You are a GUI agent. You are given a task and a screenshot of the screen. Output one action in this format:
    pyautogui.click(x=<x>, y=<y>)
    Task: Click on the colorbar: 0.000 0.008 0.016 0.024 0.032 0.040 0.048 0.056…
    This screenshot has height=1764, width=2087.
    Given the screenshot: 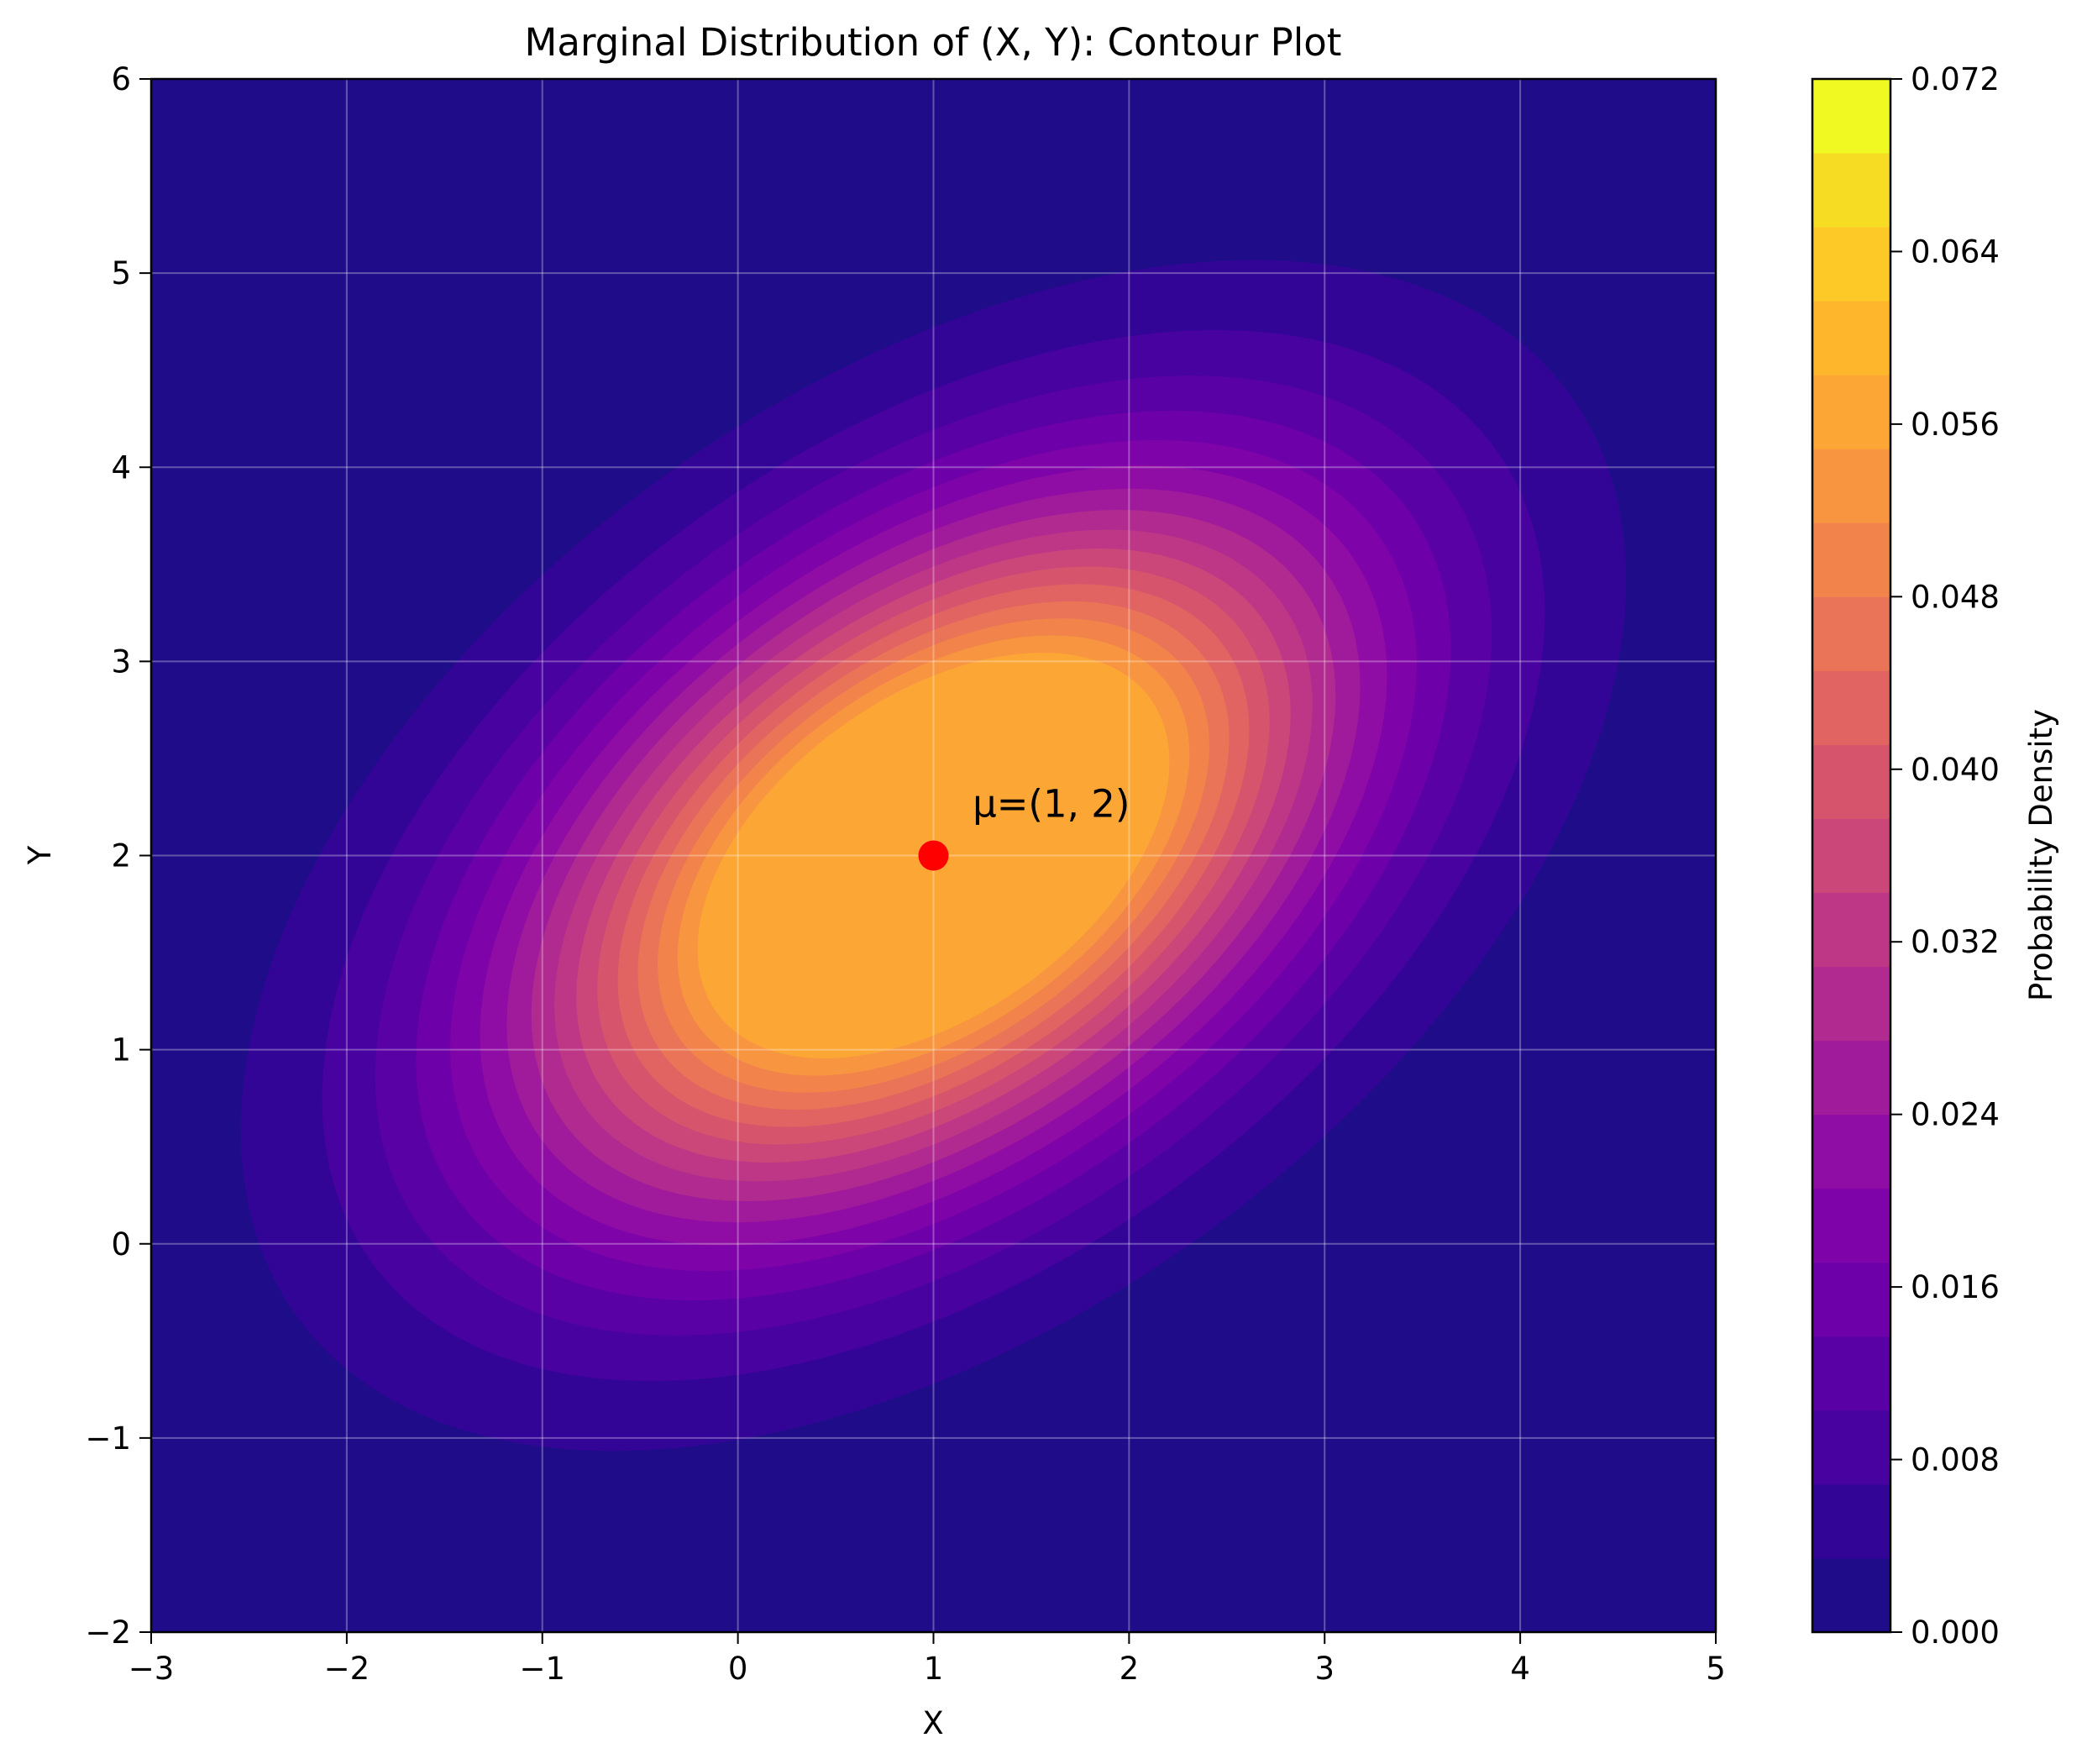 What is the action you would take?
    pyautogui.click(x=1935, y=856)
    